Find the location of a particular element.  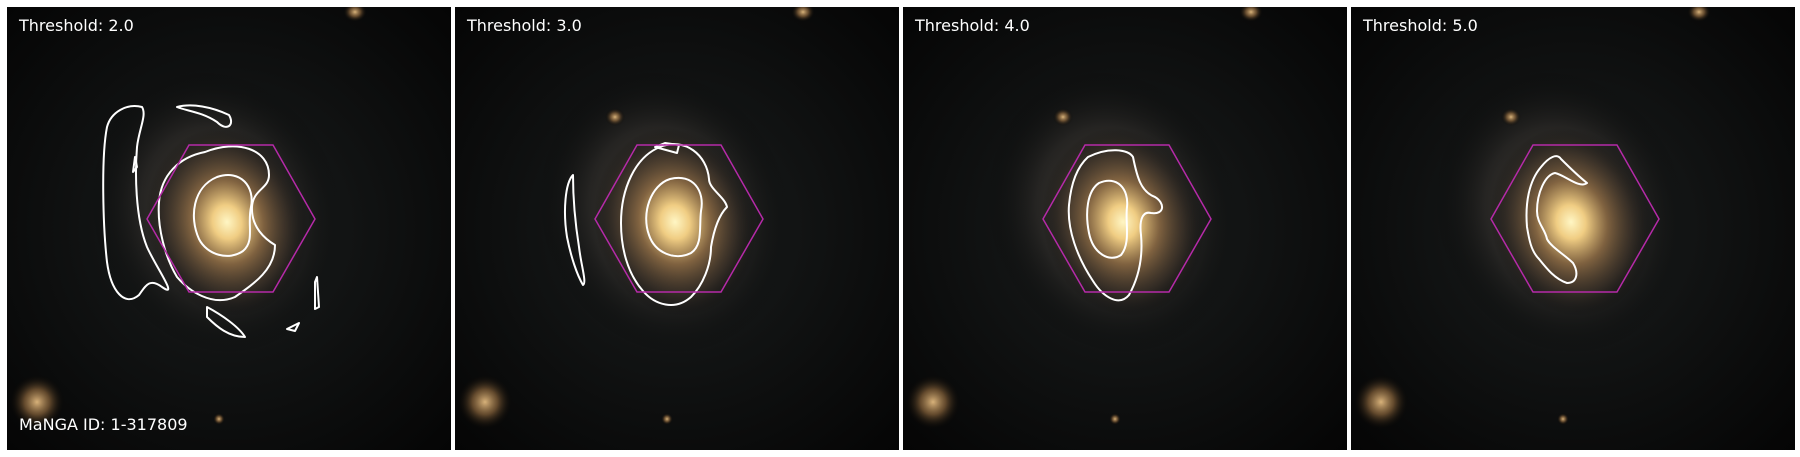

galaxy-id-label: MaNGA ID: 1-317809 is located at coordinates (103, 424).